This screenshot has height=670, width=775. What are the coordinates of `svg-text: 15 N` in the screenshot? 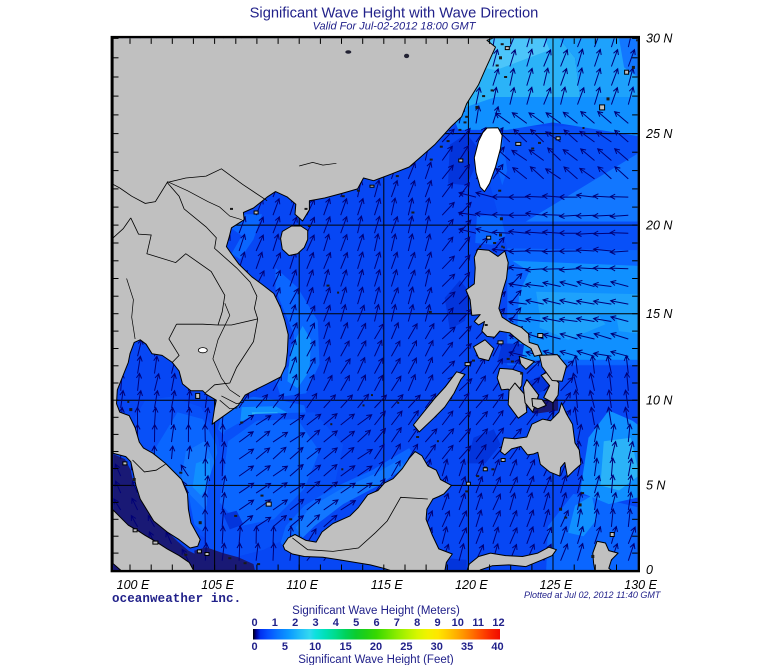 It's located at (659, 314).